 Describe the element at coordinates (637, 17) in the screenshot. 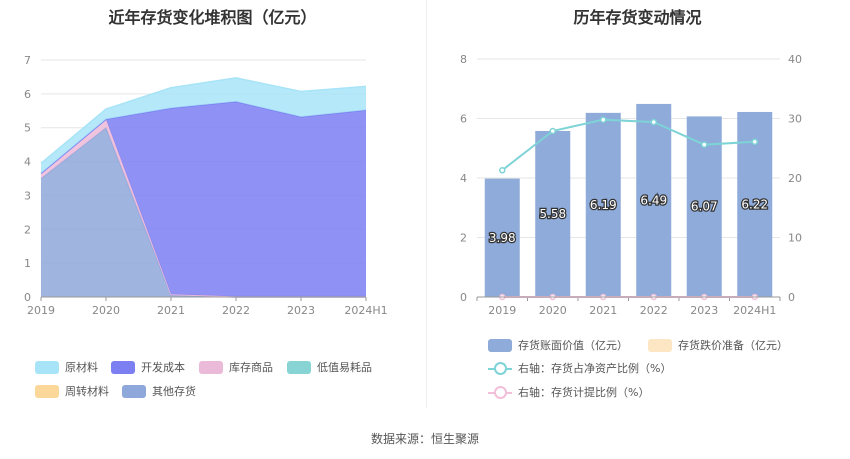

I see `right-chart-title: 历年存货变动情况` at that location.